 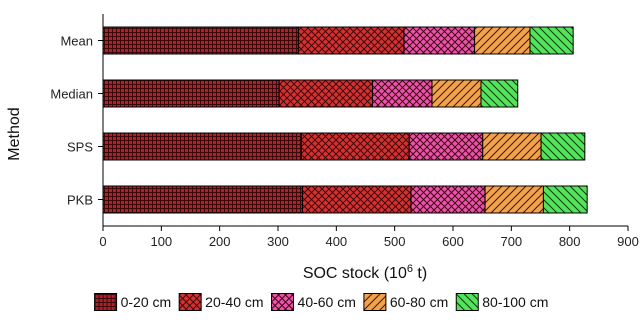 What do you see at coordinates (336, 241) in the screenshot?
I see `x-tick-label: 400` at bounding box center [336, 241].